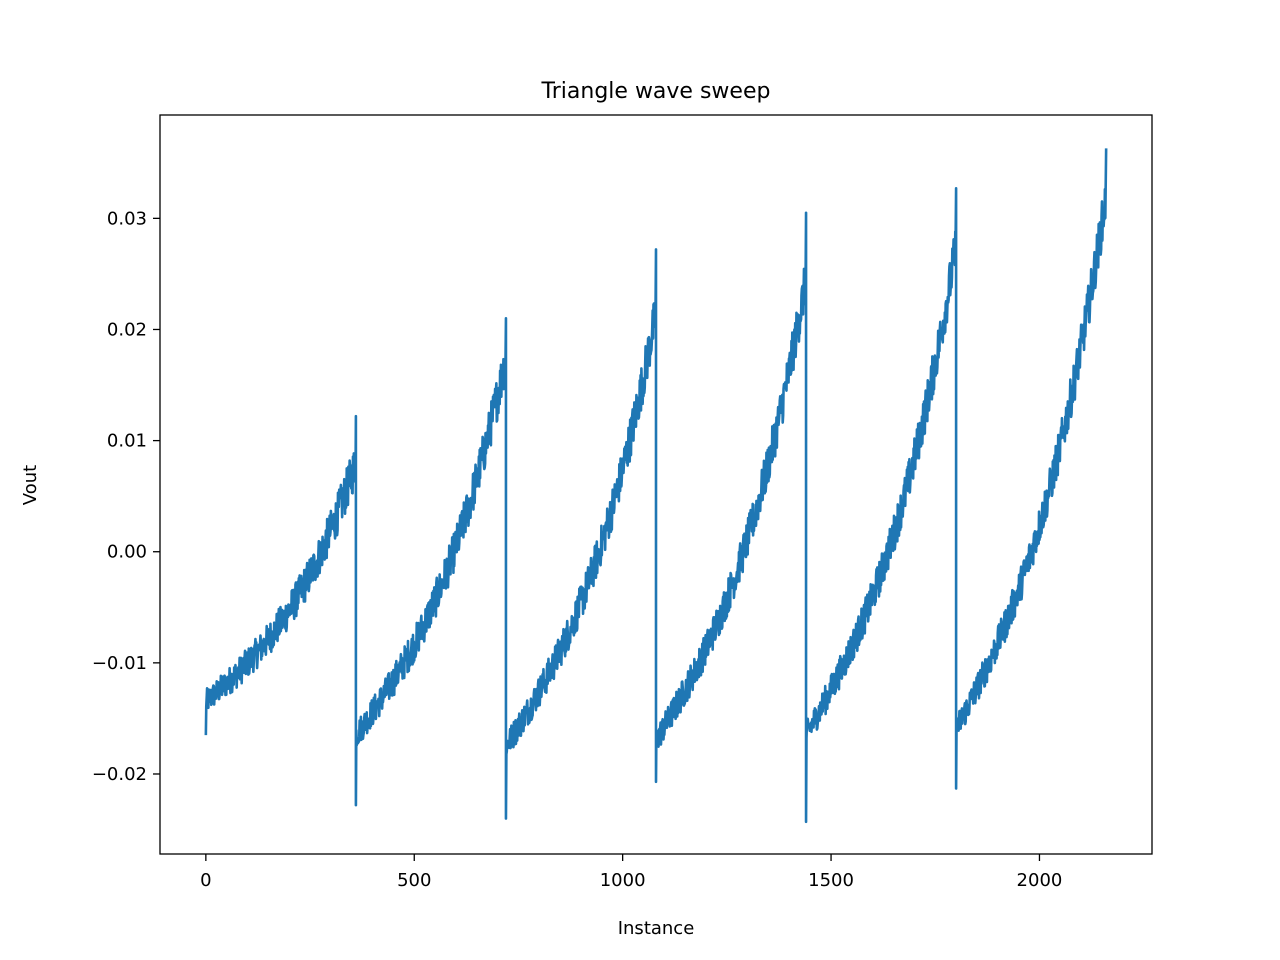  Describe the element at coordinates (126, 496) in the screenshot. I see `y-axis: −0.02 −0.01 0.00 0.01 0.02 0.03` at that location.